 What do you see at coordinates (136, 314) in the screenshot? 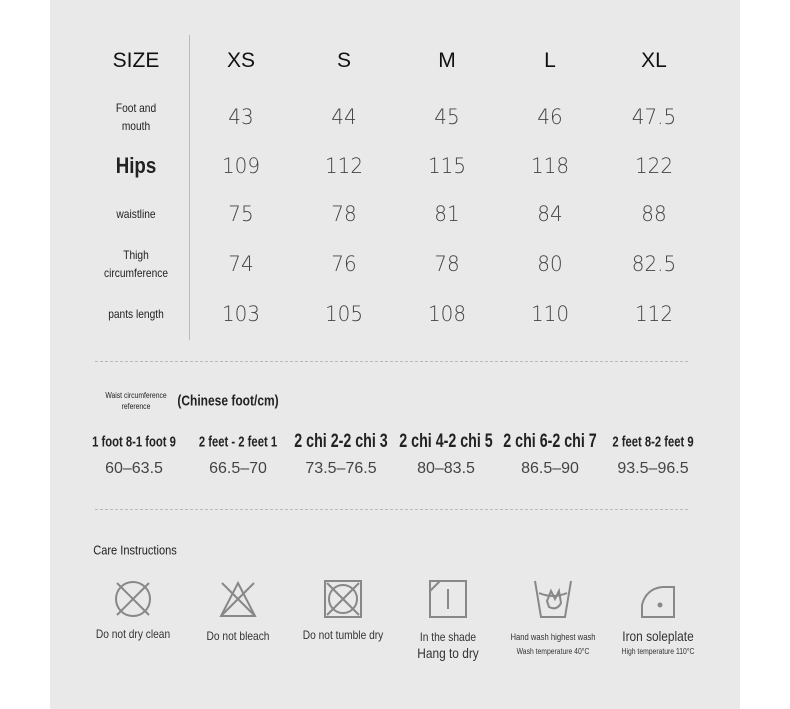
I see `row-label: pants length` at bounding box center [136, 314].